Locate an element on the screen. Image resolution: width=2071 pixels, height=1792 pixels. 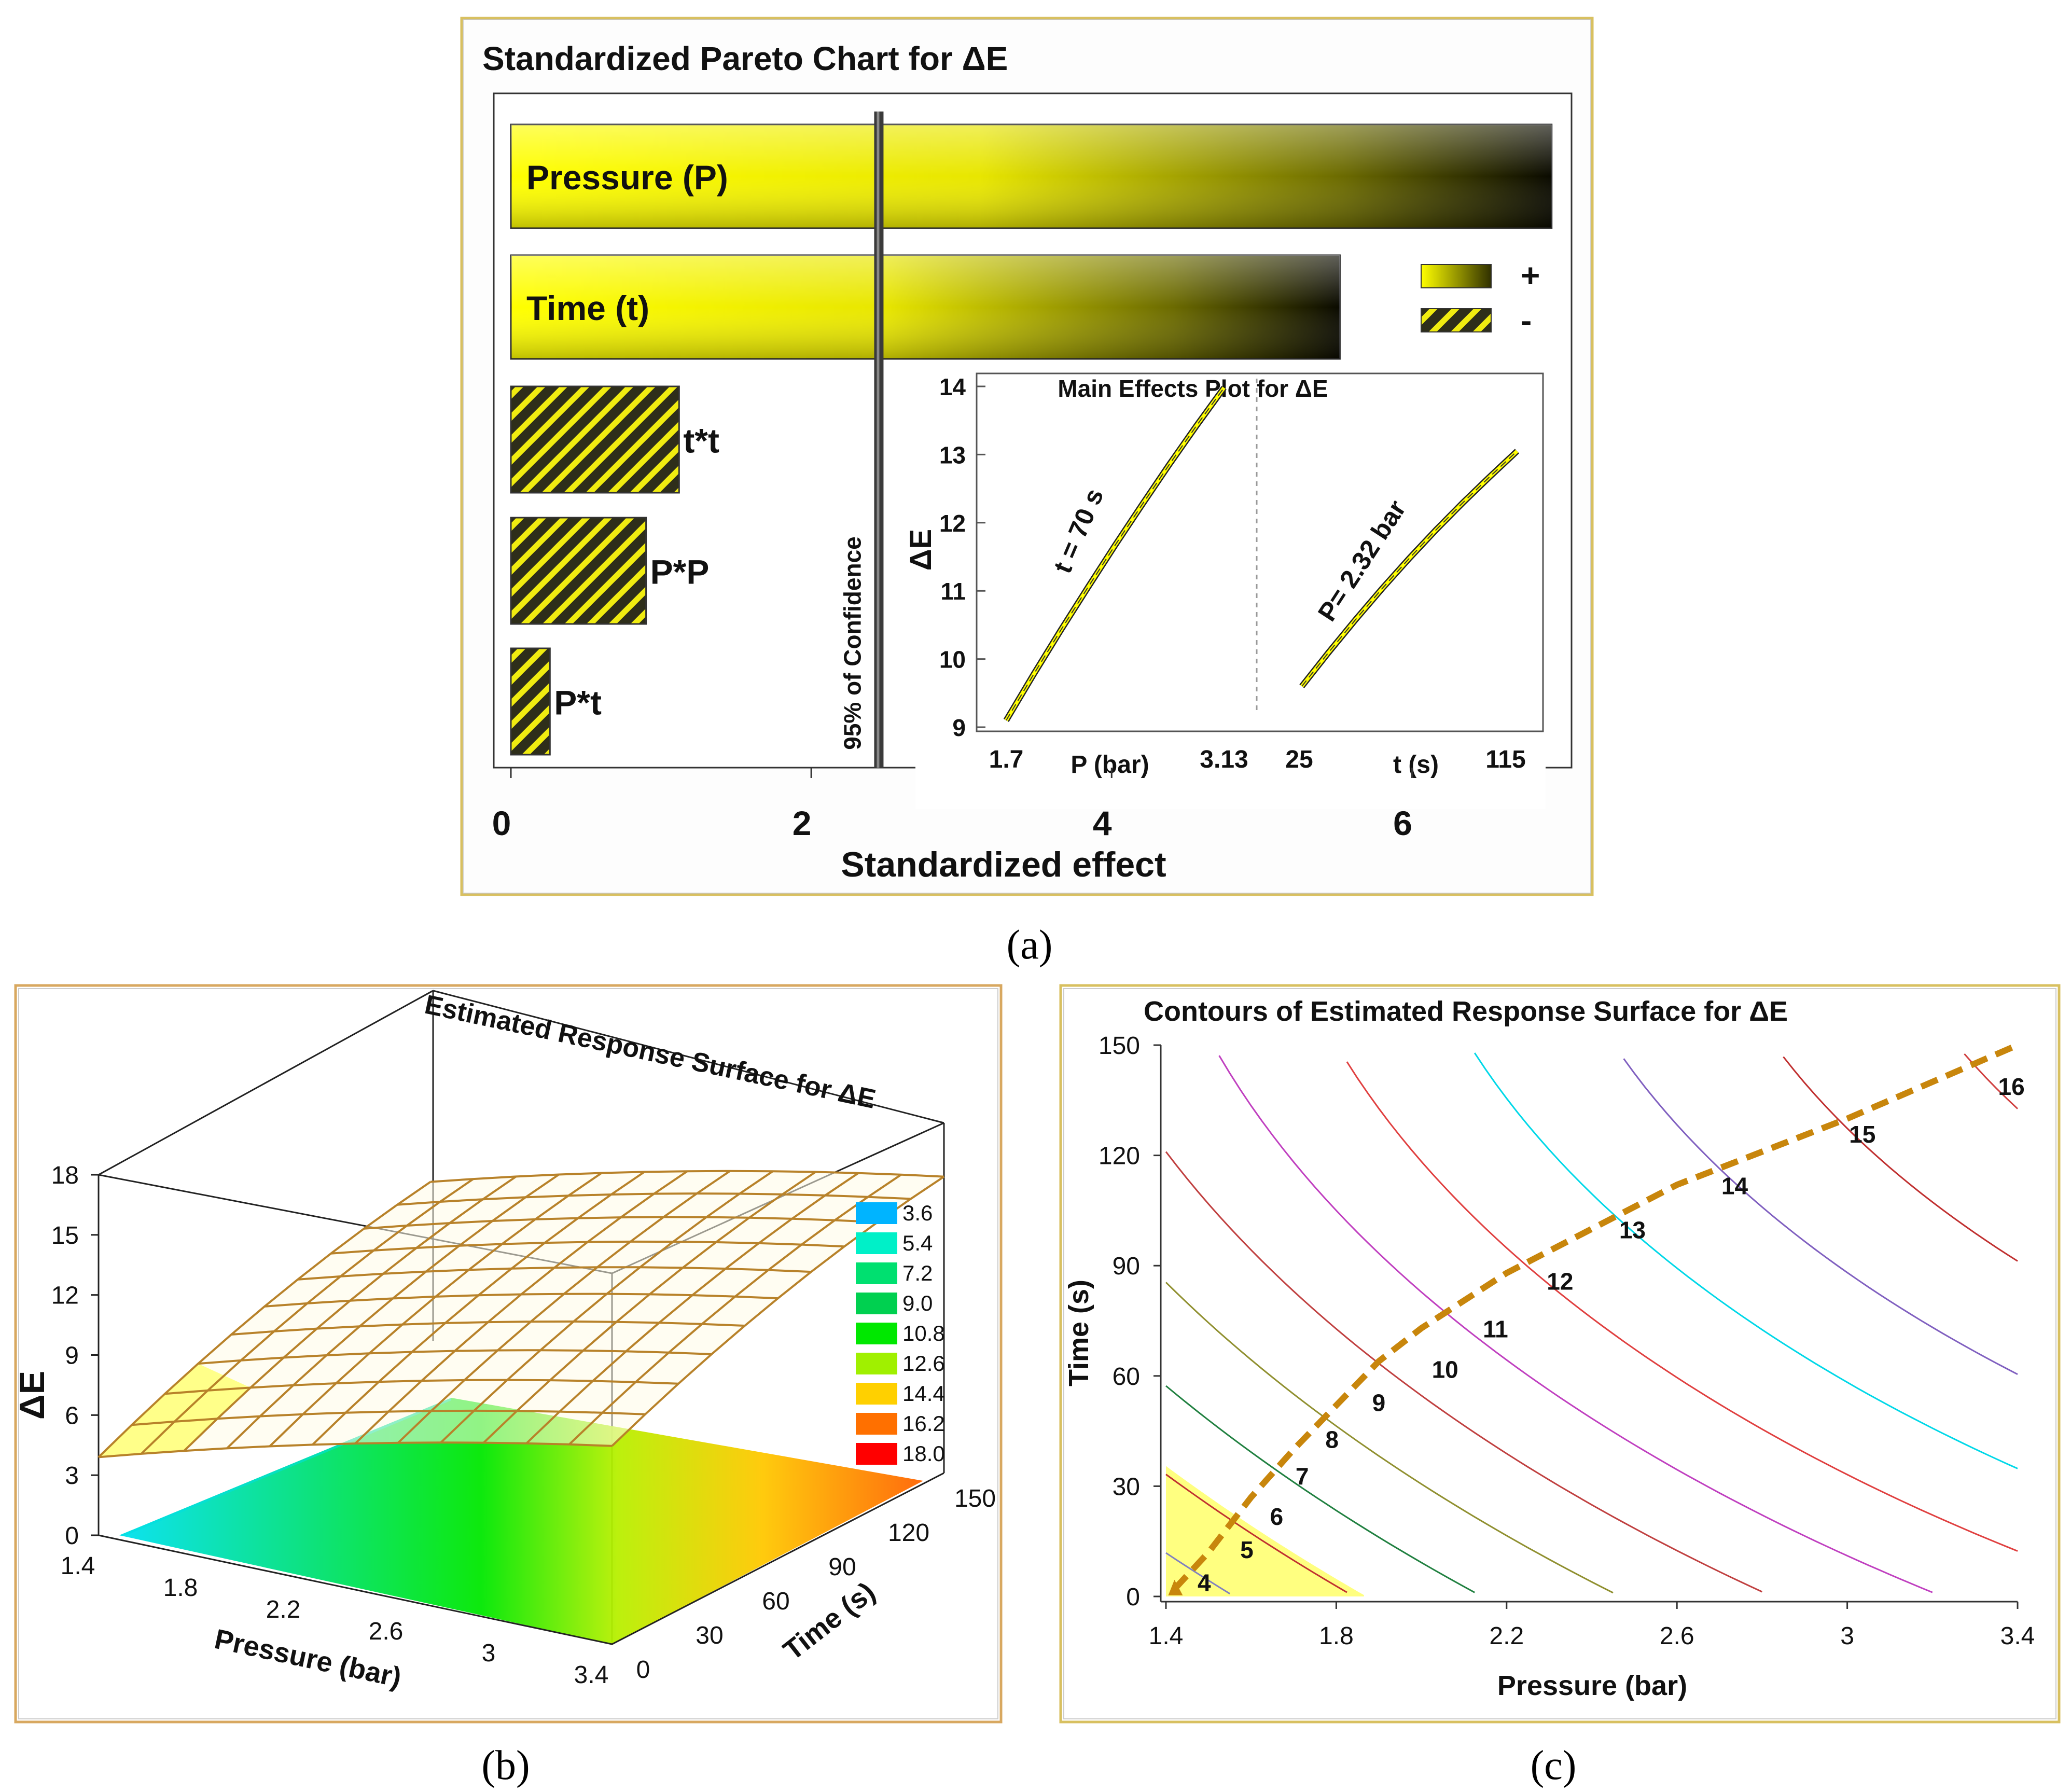
surface-x-tick: 1.8 is located at coordinates (180, 1588).